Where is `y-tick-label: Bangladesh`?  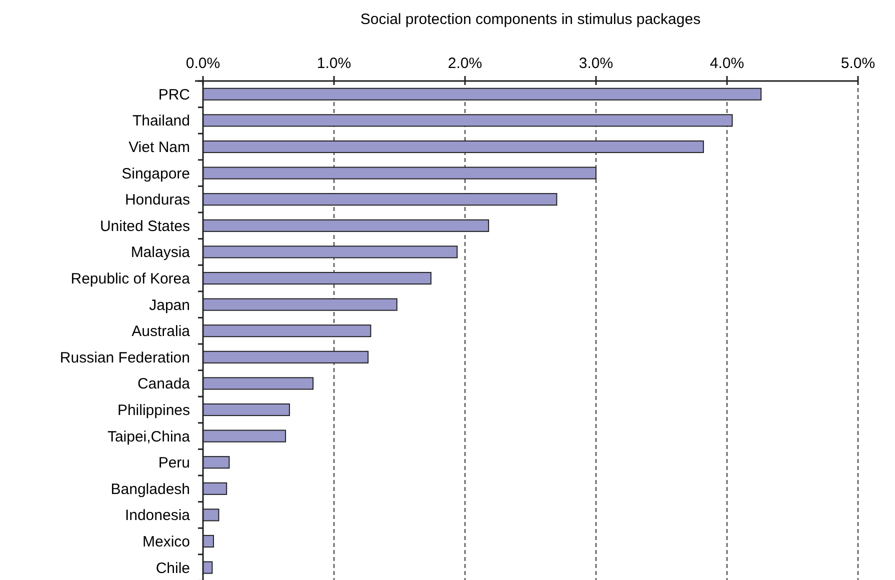 y-tick-label: Bangladesh is located at coordinates (150, 489).